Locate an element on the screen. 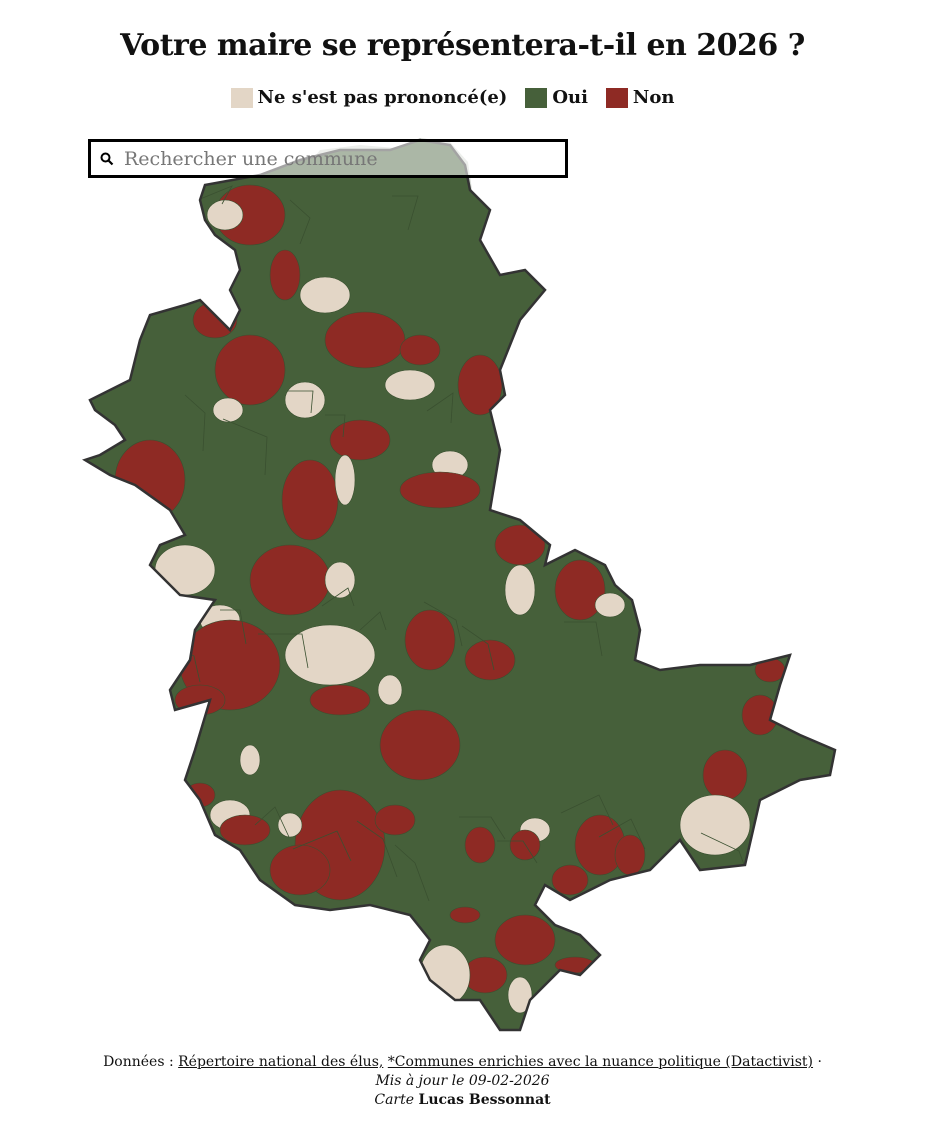  source-link-rne: Répertoire national des élus, is located at coordinates (281, 1062).